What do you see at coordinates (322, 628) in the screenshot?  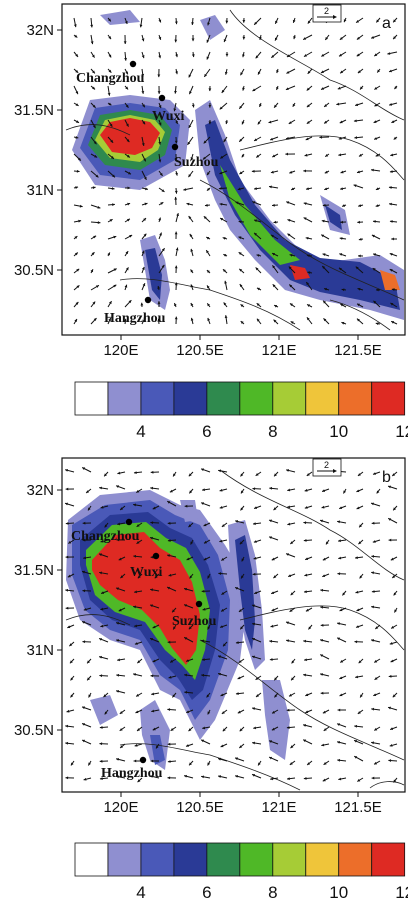 I see `boundary-line` at bounding box center [322, 628].